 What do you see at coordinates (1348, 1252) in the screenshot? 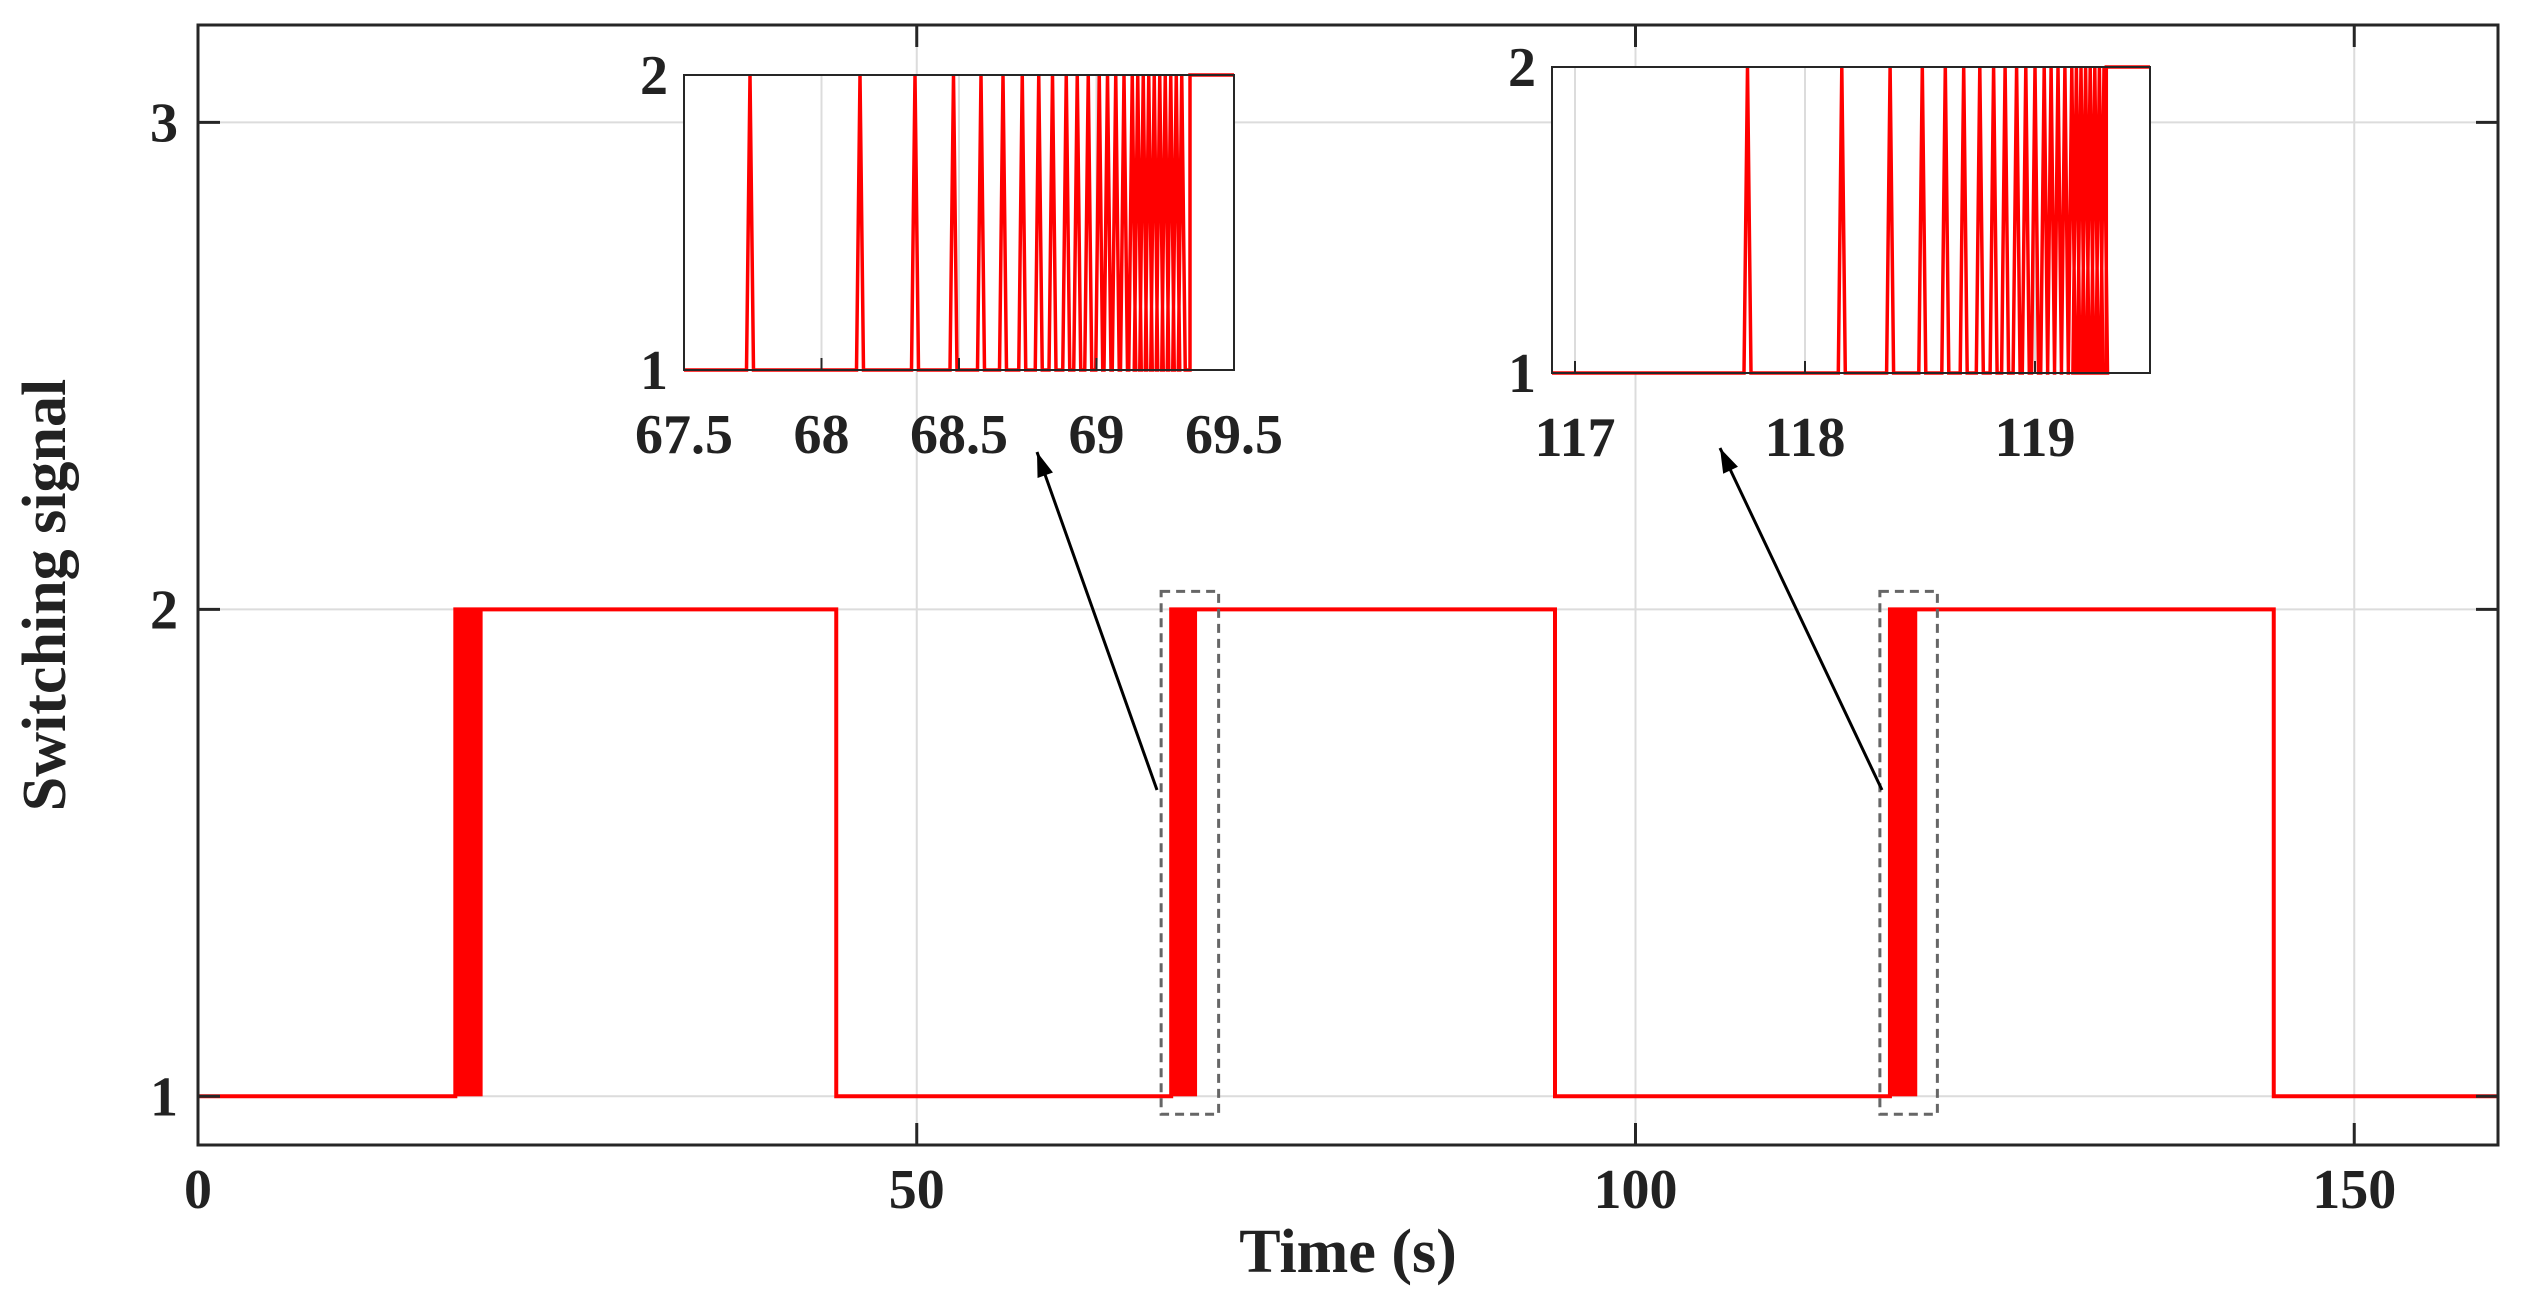
I see `x-axis-label: Time (s)` at bounding box center [1348, 1252].